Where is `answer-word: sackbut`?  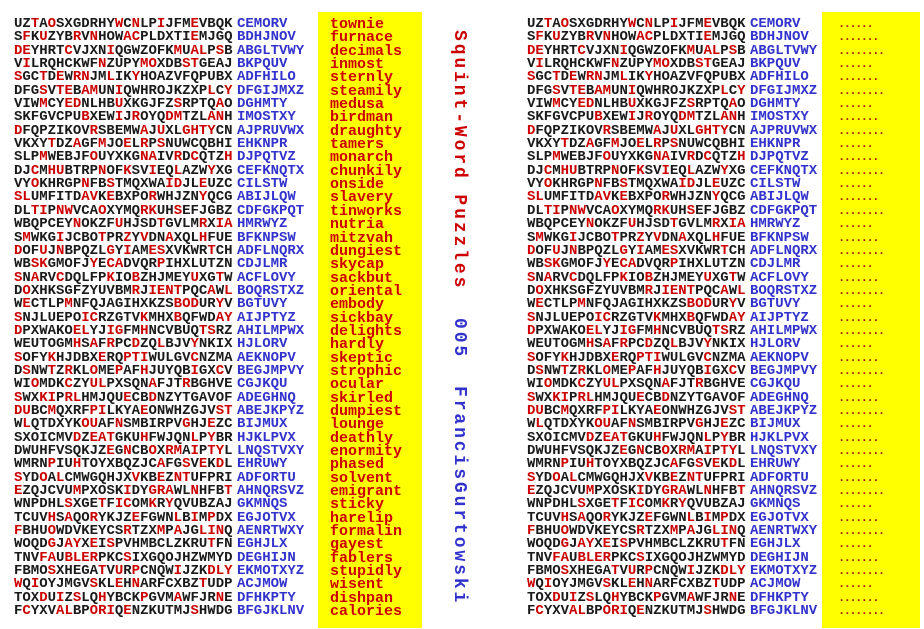 answer-word: sackbut is located at coordinates (362, 278).